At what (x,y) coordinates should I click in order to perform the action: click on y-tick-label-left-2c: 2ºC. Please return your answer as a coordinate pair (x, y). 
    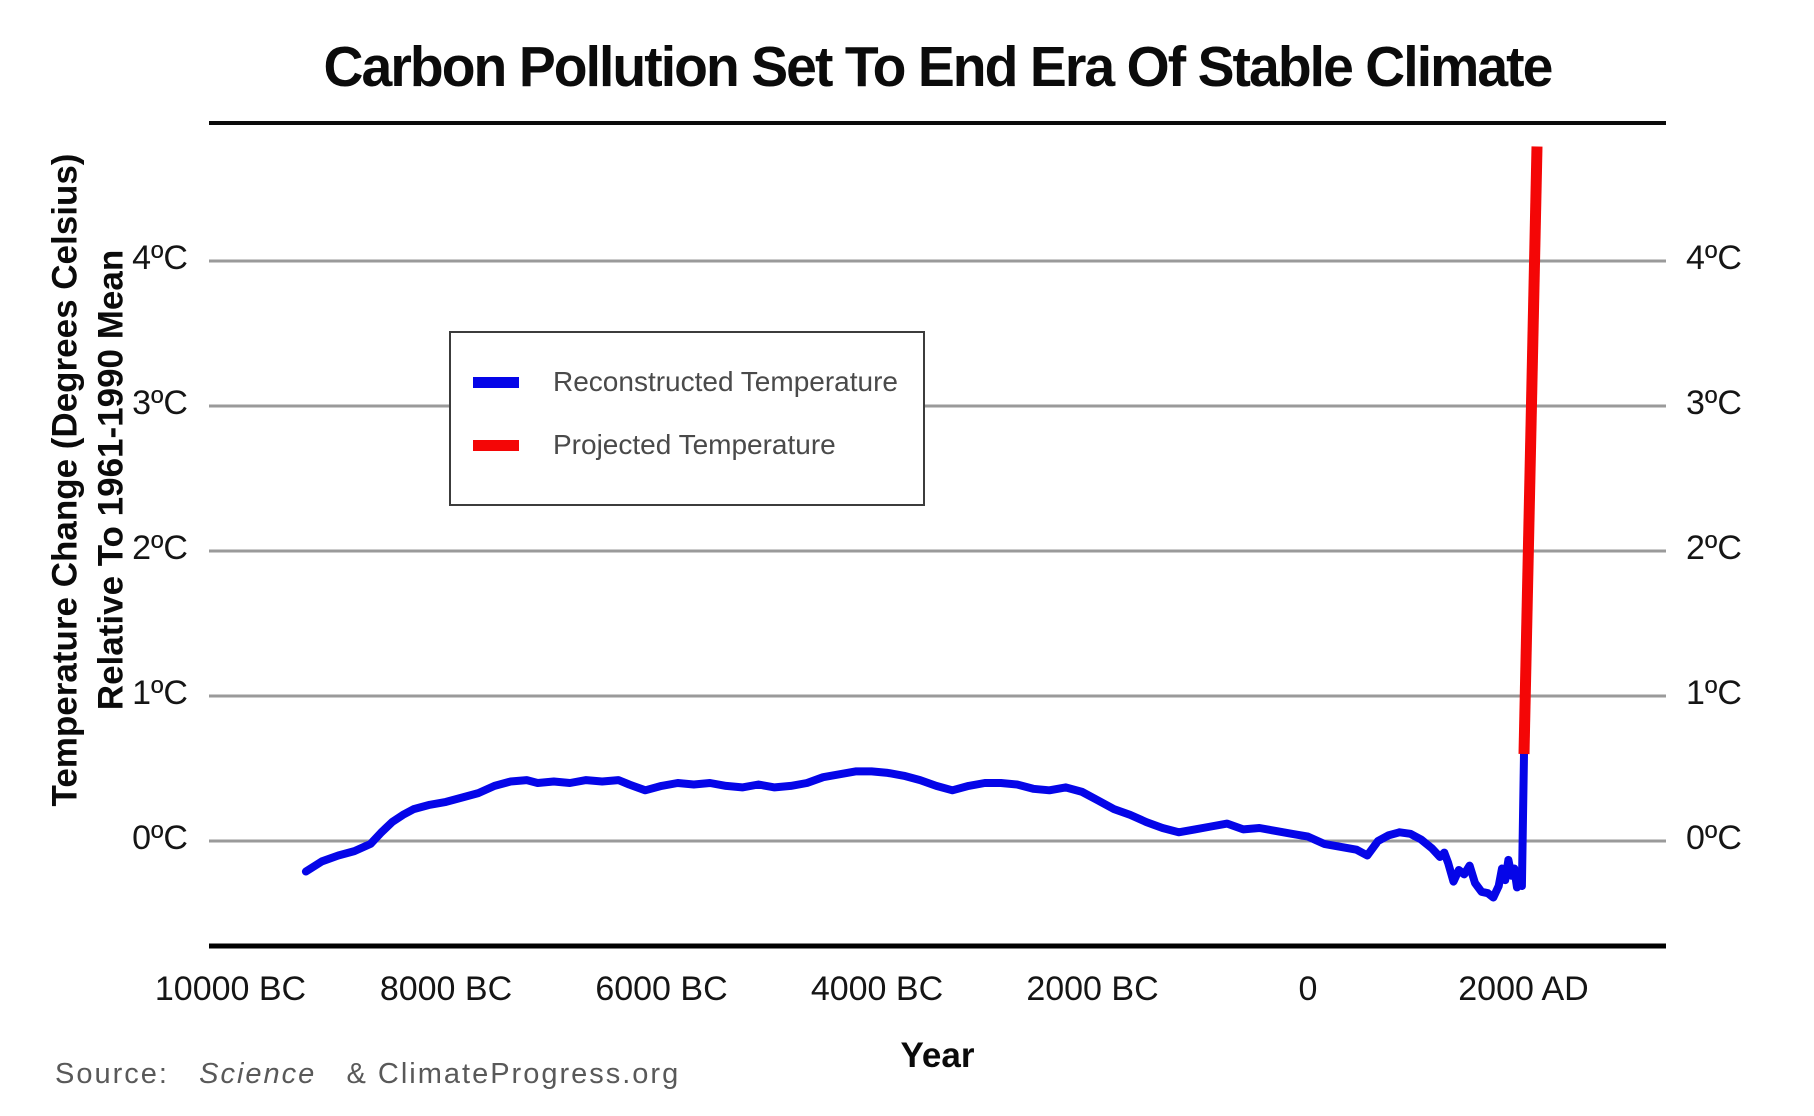
    Looking at the image, I should click on (160, 548).